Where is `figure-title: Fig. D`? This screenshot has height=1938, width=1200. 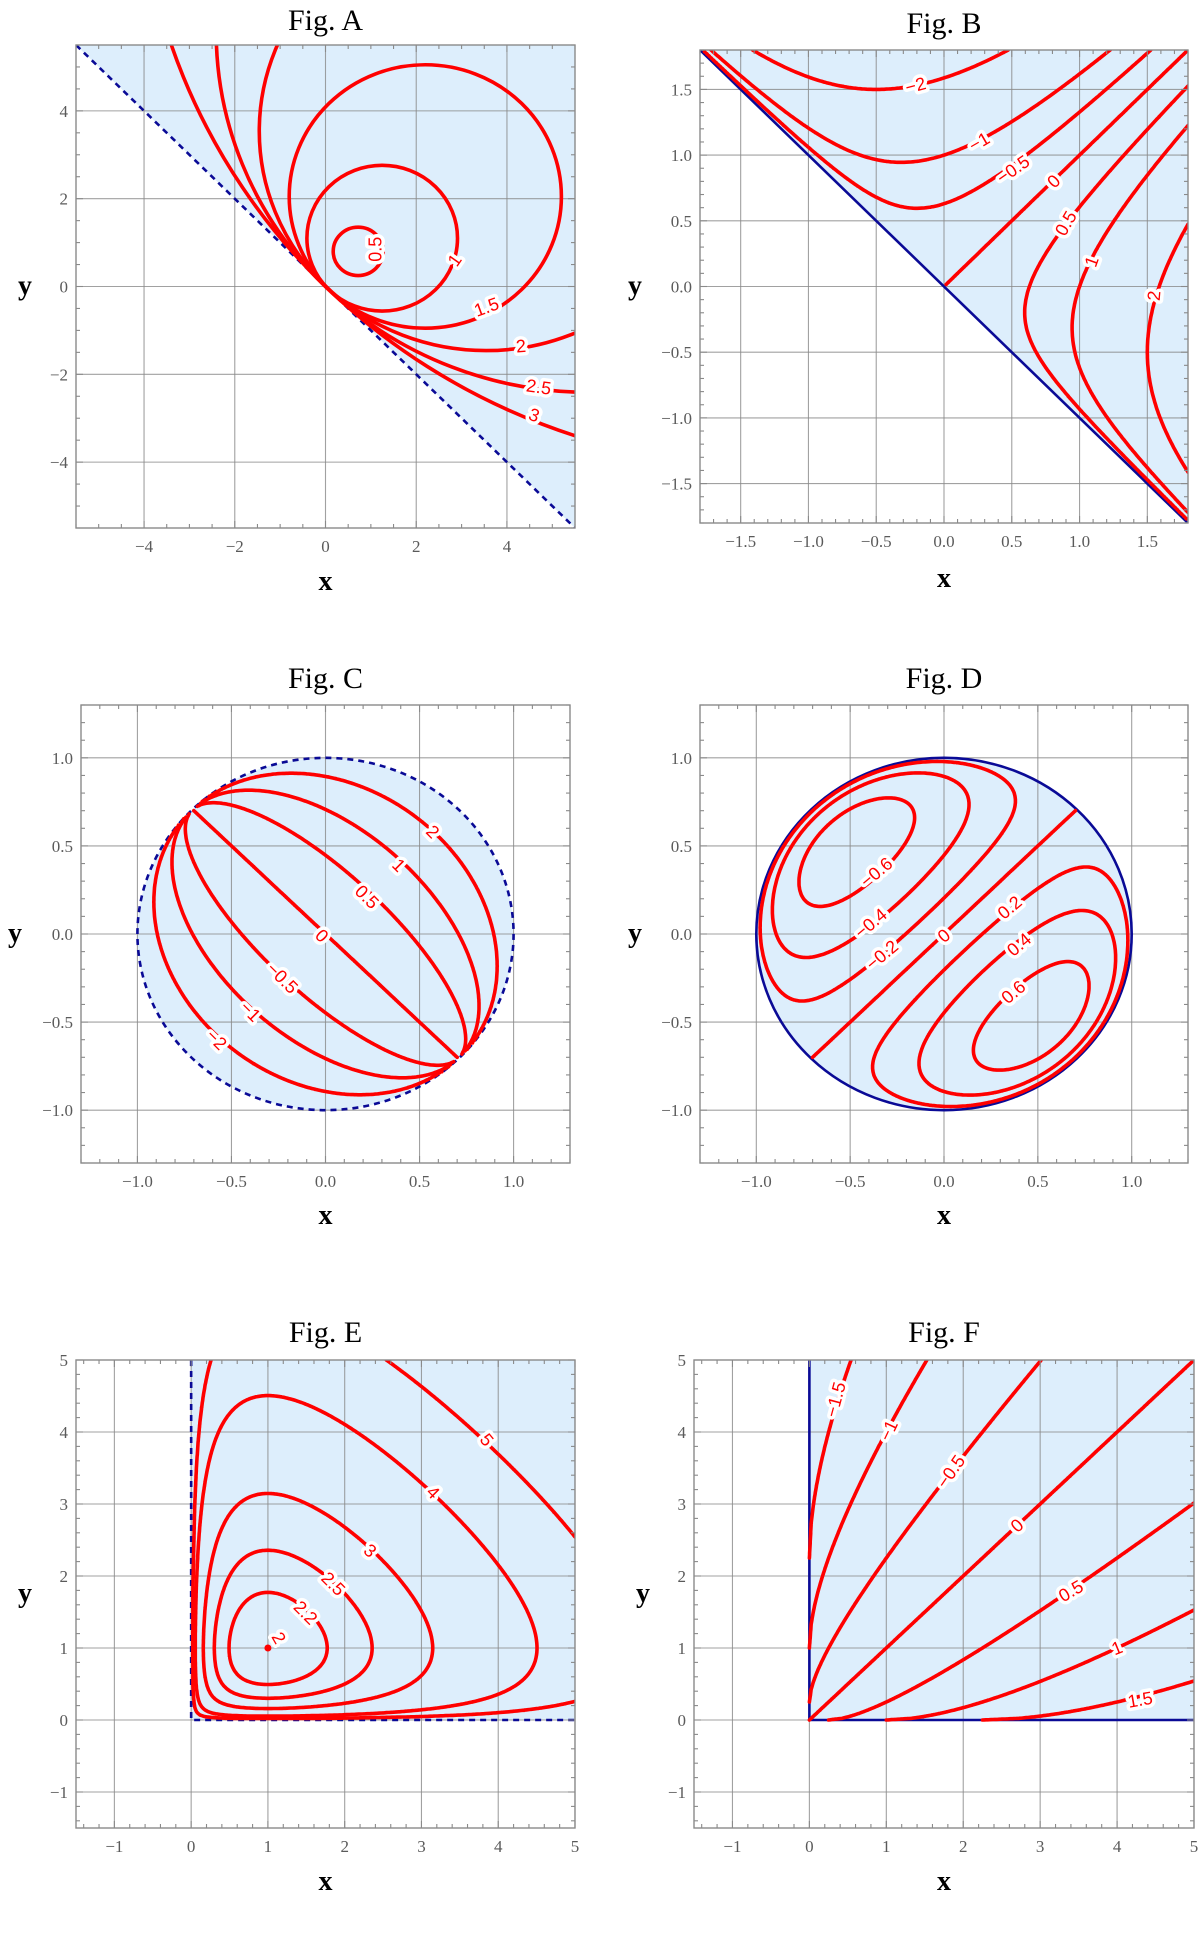 figure-title: Fig. D is located at coordinates (944, 678).